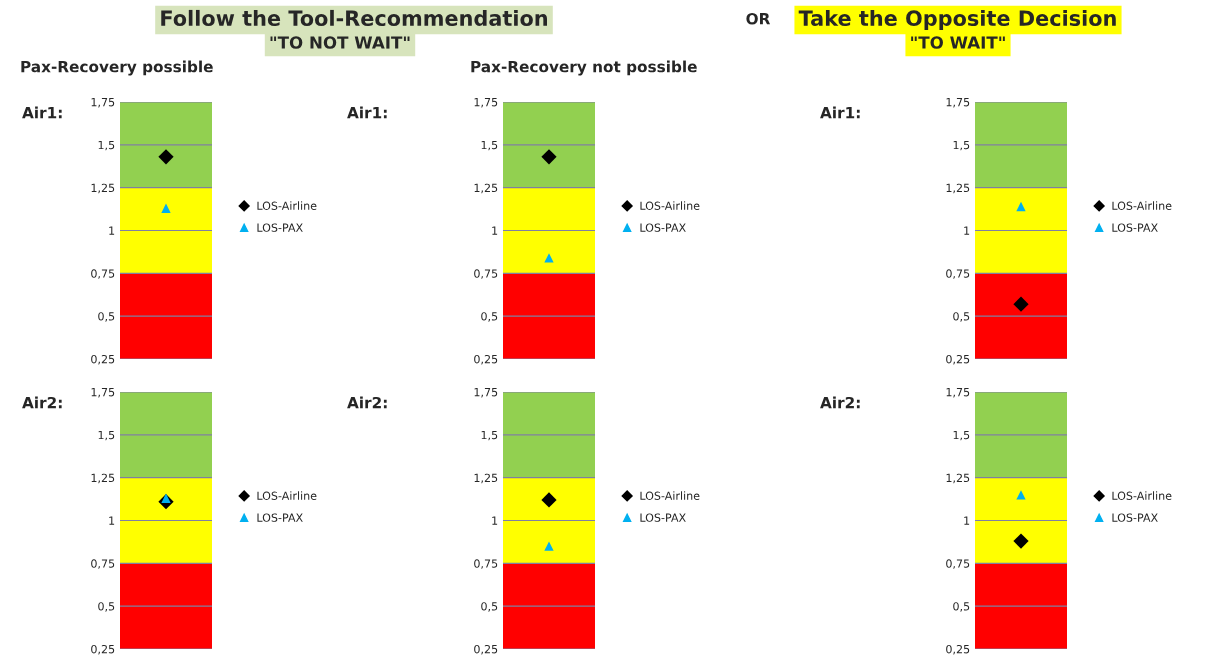 The image size is (1212, 661). Describe the element at coordinates (584, 68) in the screenshot. I see `chart-title: Pax-Recovery not possible` at that location.